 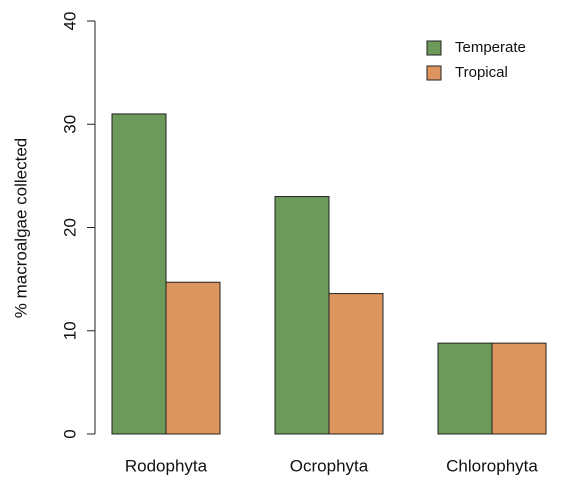 What do you see at coordinates (481, 72) in the screenshot?
I see `legend-label: Tropical` at bounding box center [481, 72].